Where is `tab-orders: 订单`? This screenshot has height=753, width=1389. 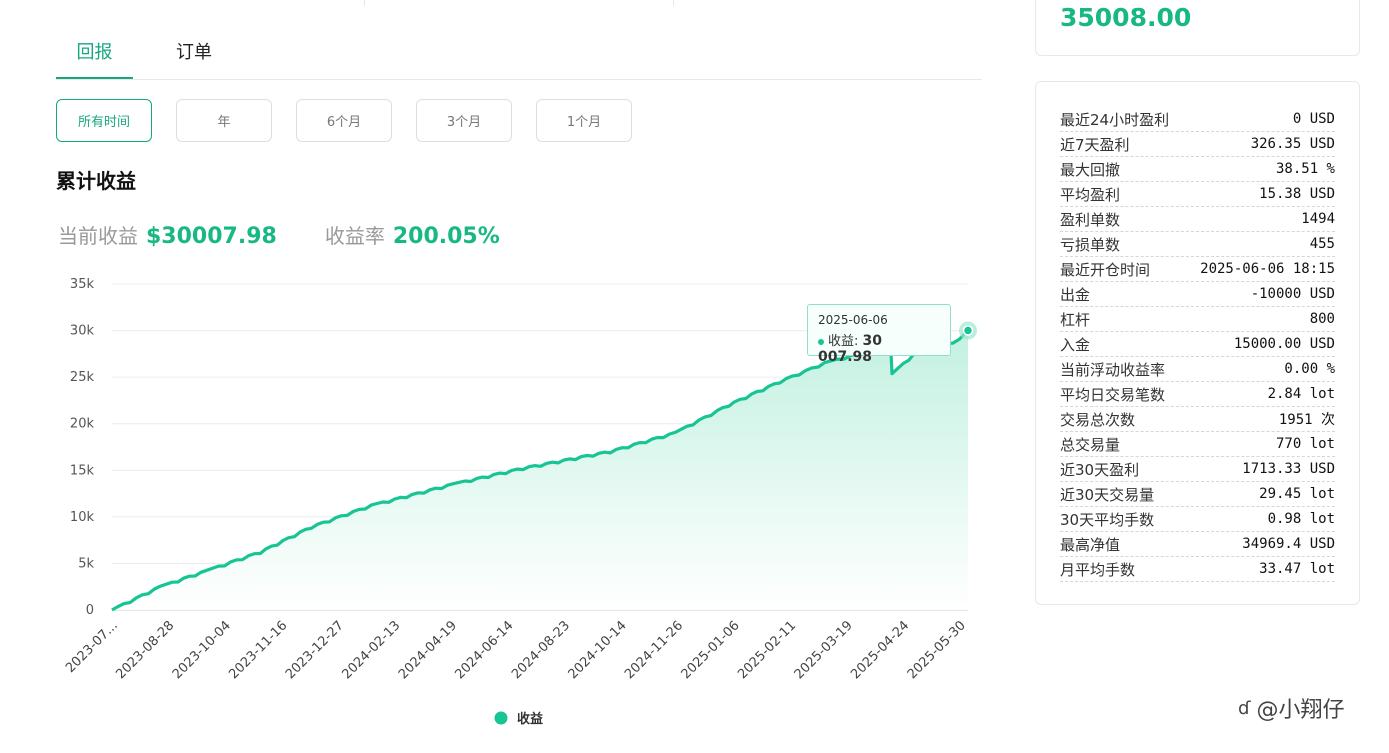 tab-orders: 订单 is located at coordinates (194, 52).